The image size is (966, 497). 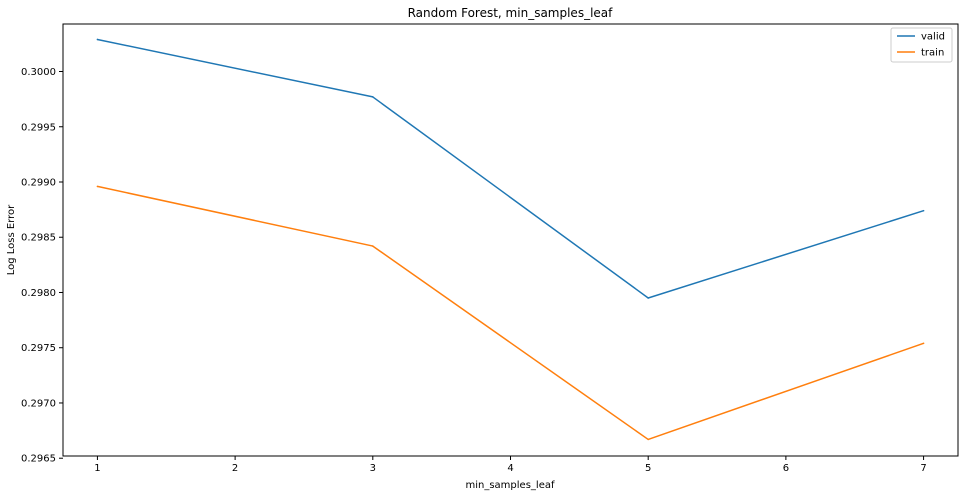 What do you see at coordinates (923, 468) in the screenshot?
I see `x-tick-label: 7` at bounding box center [923, 468].